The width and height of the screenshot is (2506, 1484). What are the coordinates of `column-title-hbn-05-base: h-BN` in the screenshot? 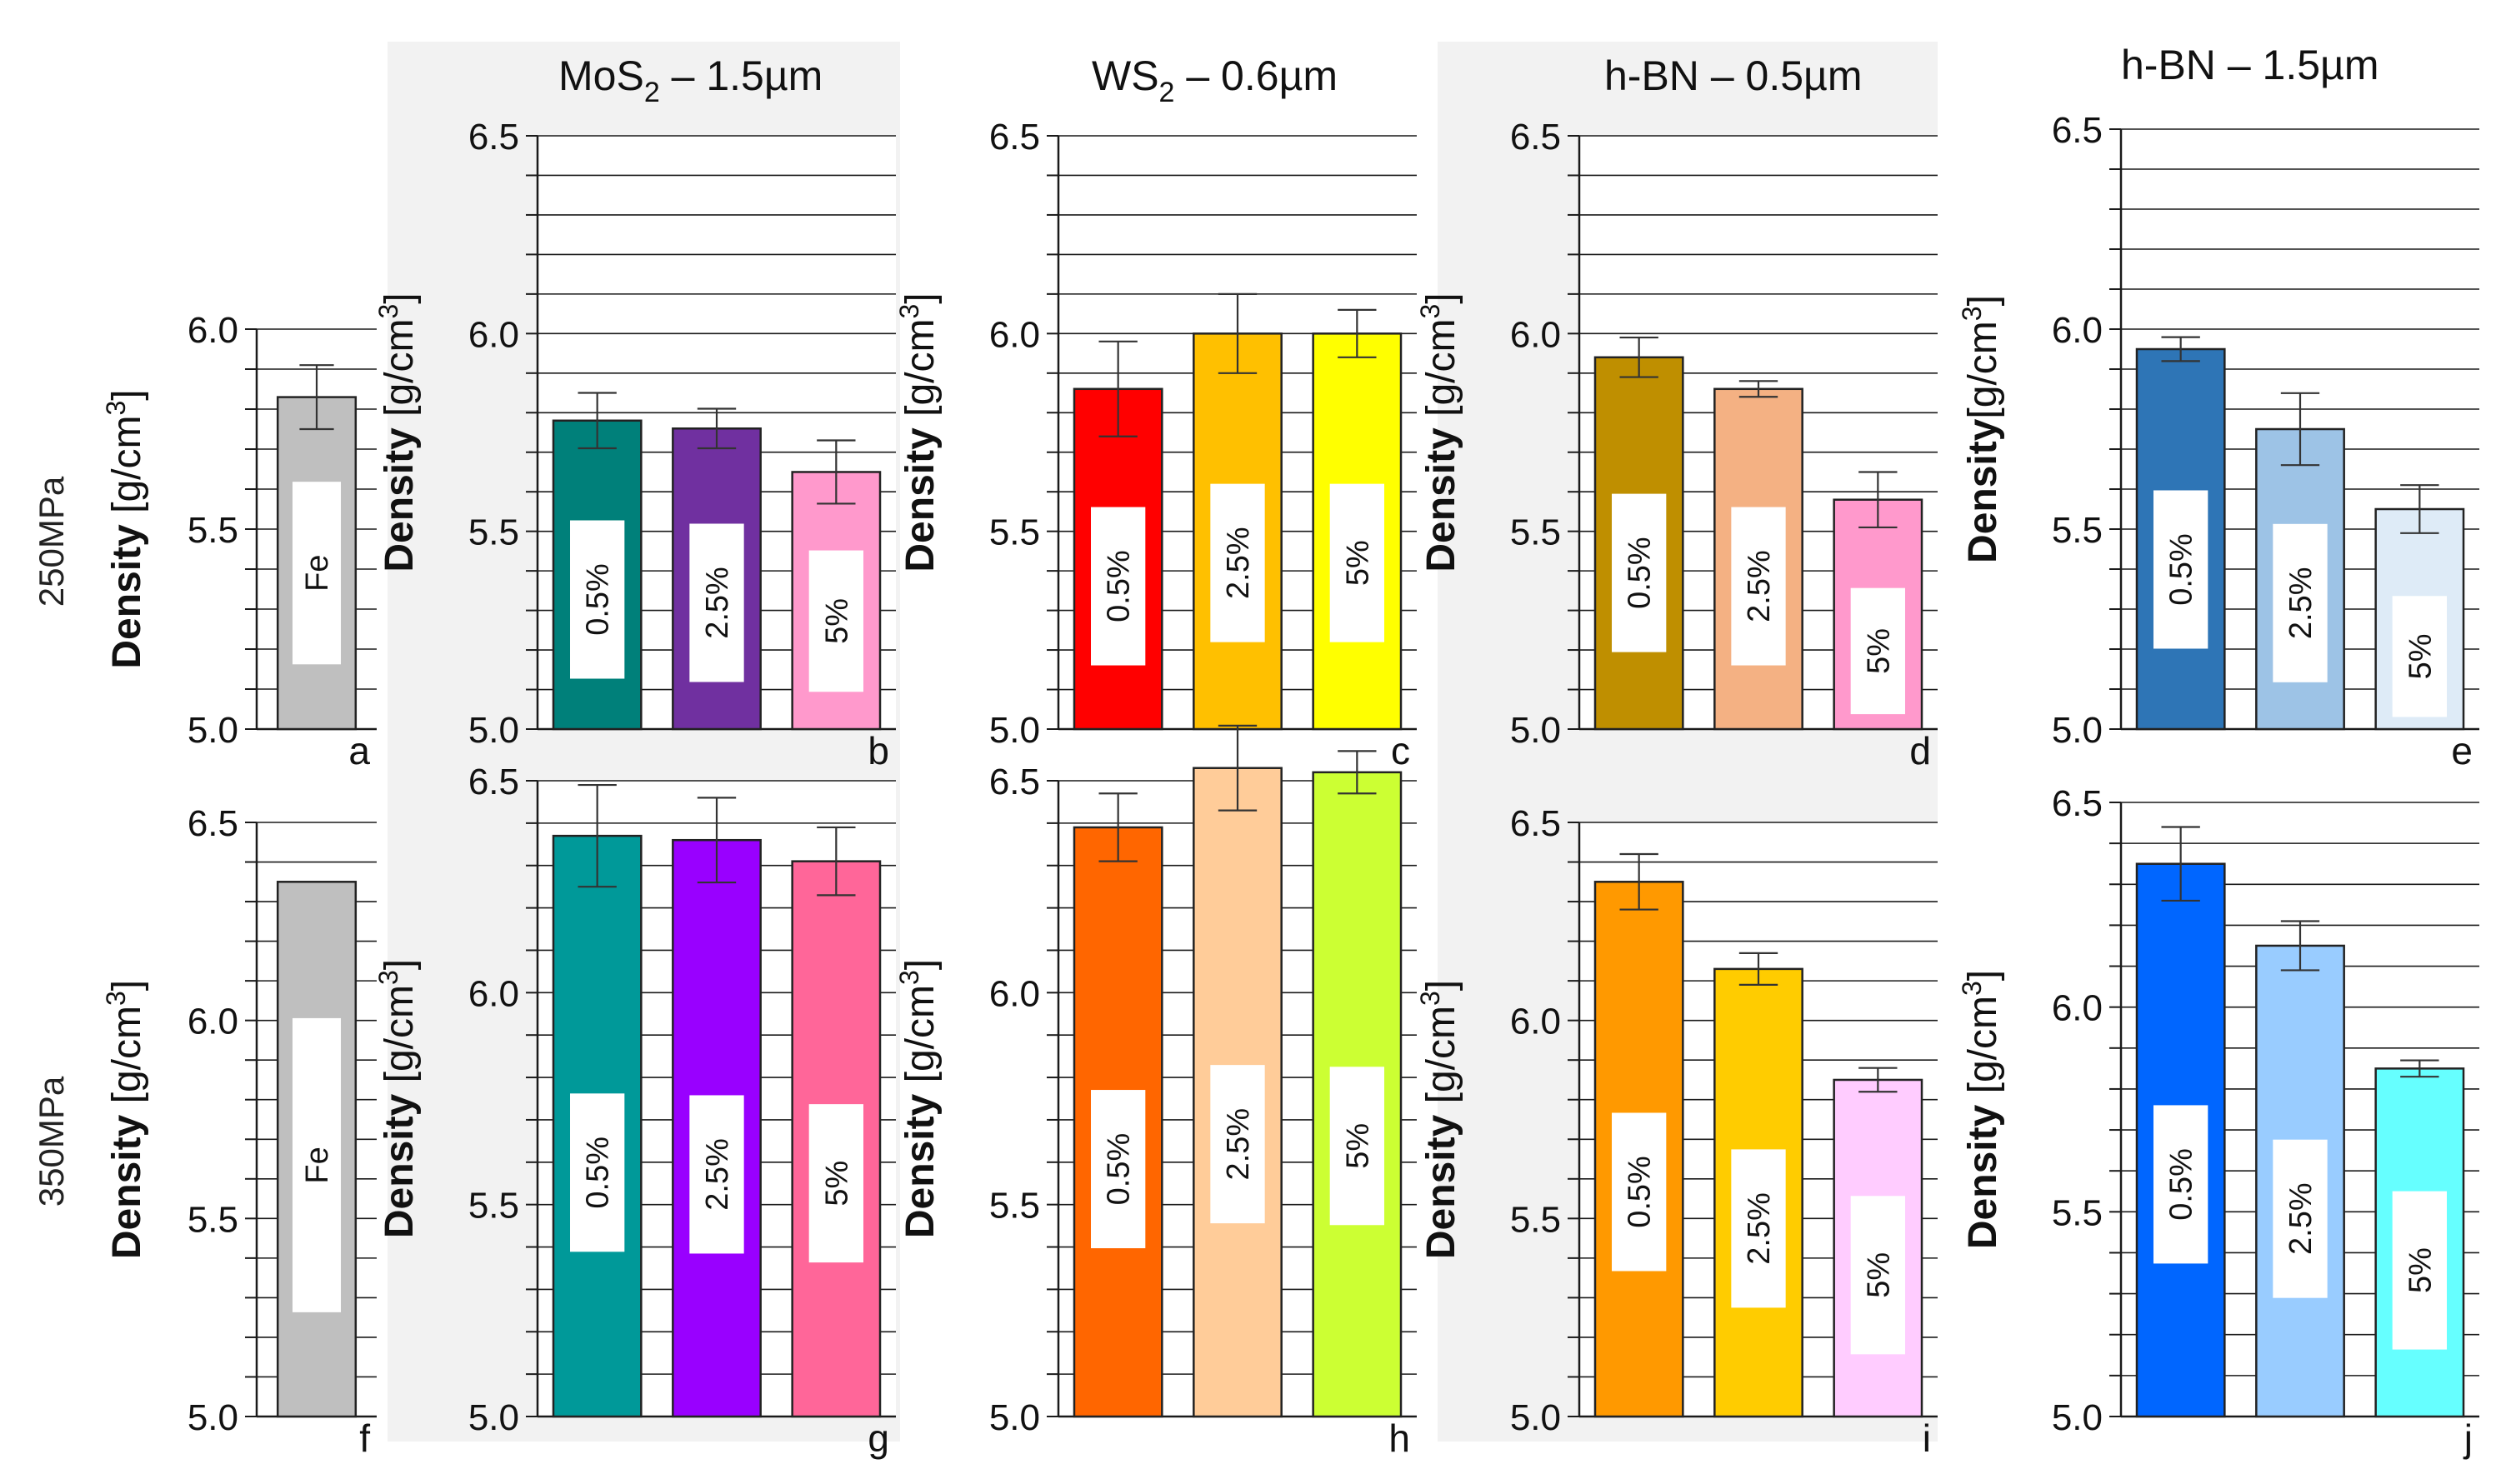 It's located at (1651, 75).